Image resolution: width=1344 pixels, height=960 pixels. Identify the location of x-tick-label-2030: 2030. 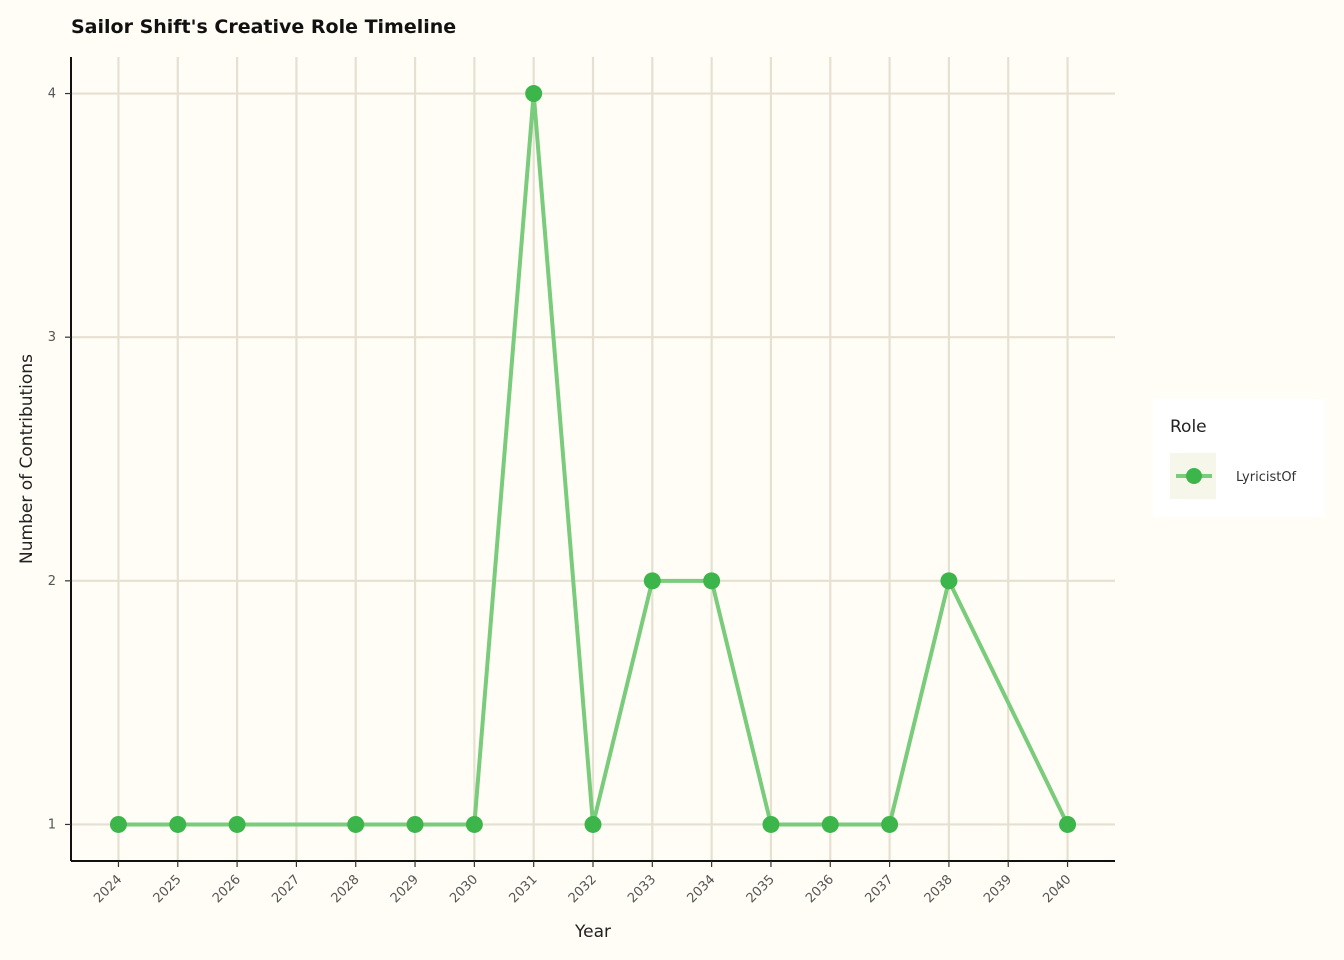
(464, 889).